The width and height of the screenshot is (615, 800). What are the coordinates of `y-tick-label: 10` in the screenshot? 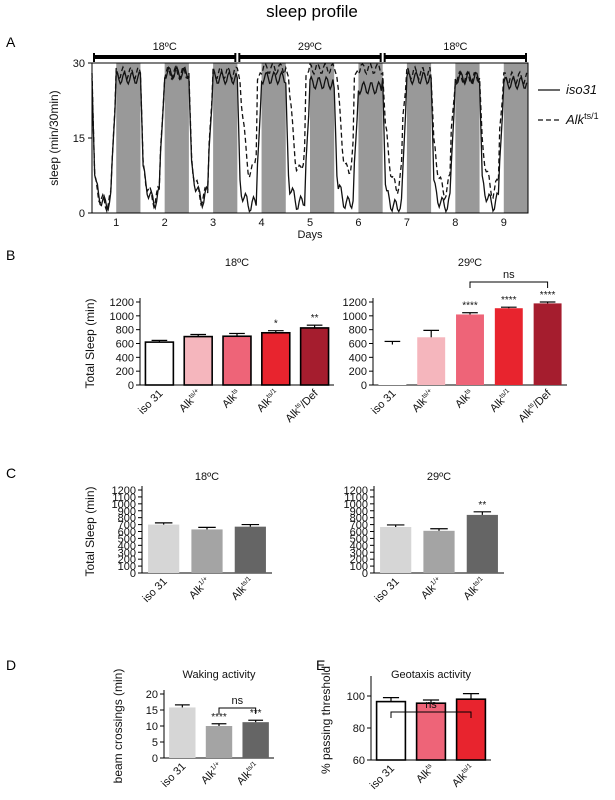 It's located at (152, 727).